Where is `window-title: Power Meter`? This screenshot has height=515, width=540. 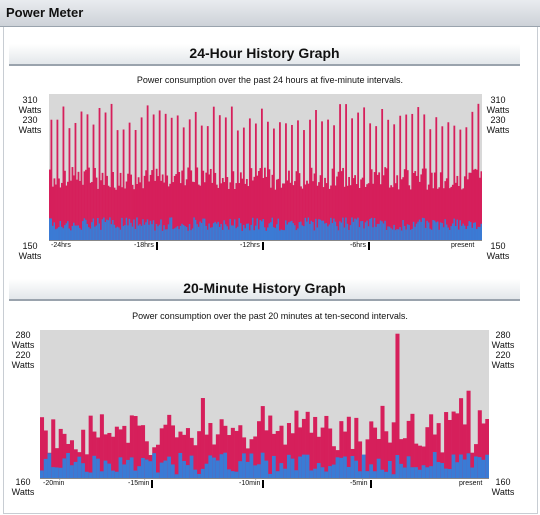
window-title: Power Meter is located at coordinates (45, 12).